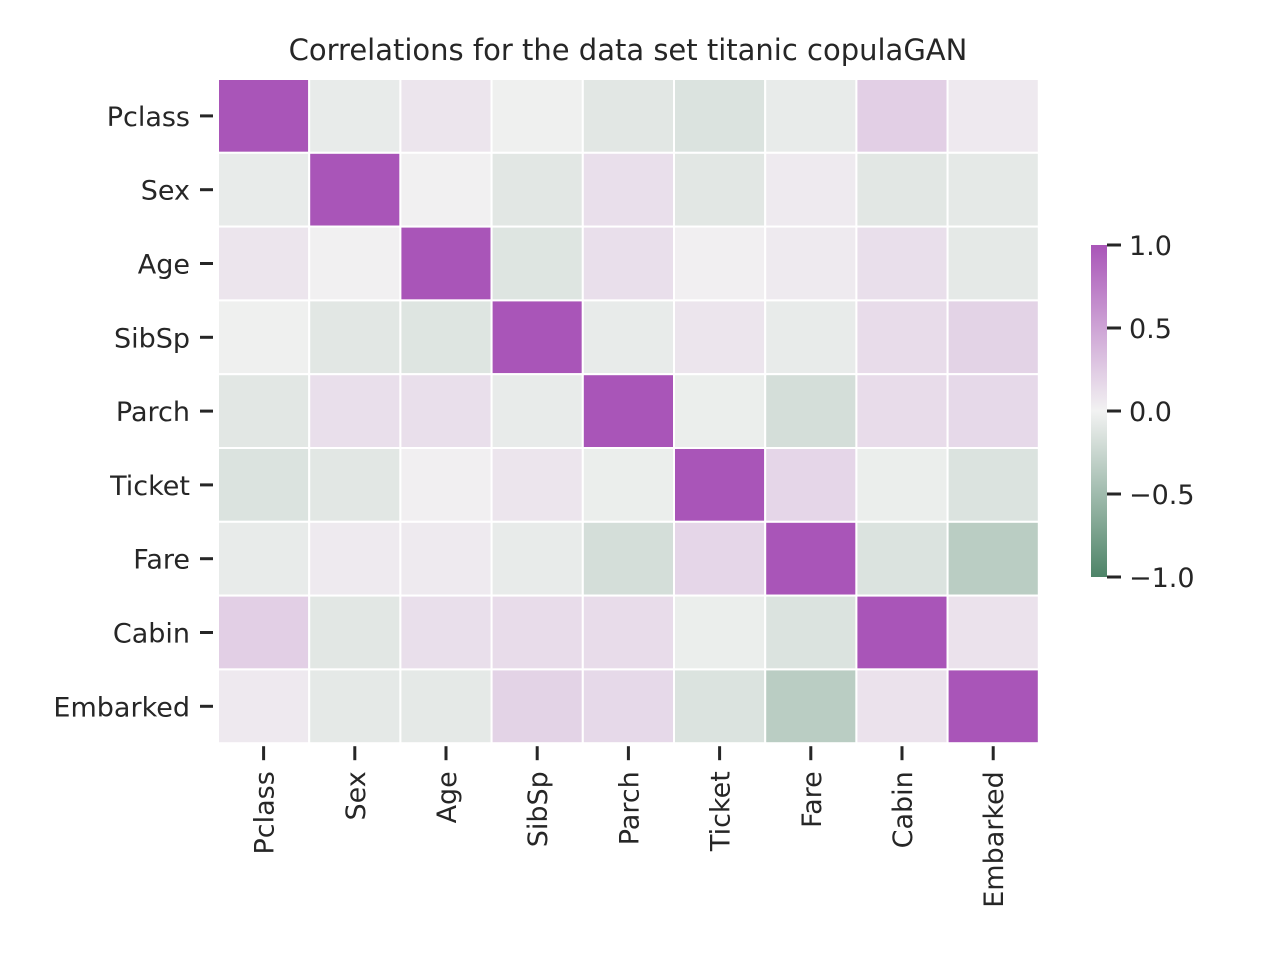 The height and width of the screenshot is (960, 1280). Describe the element at coordinates (1150, 412) in the screenshot. I see `colorbar-tick-label: 0.0` at that location.